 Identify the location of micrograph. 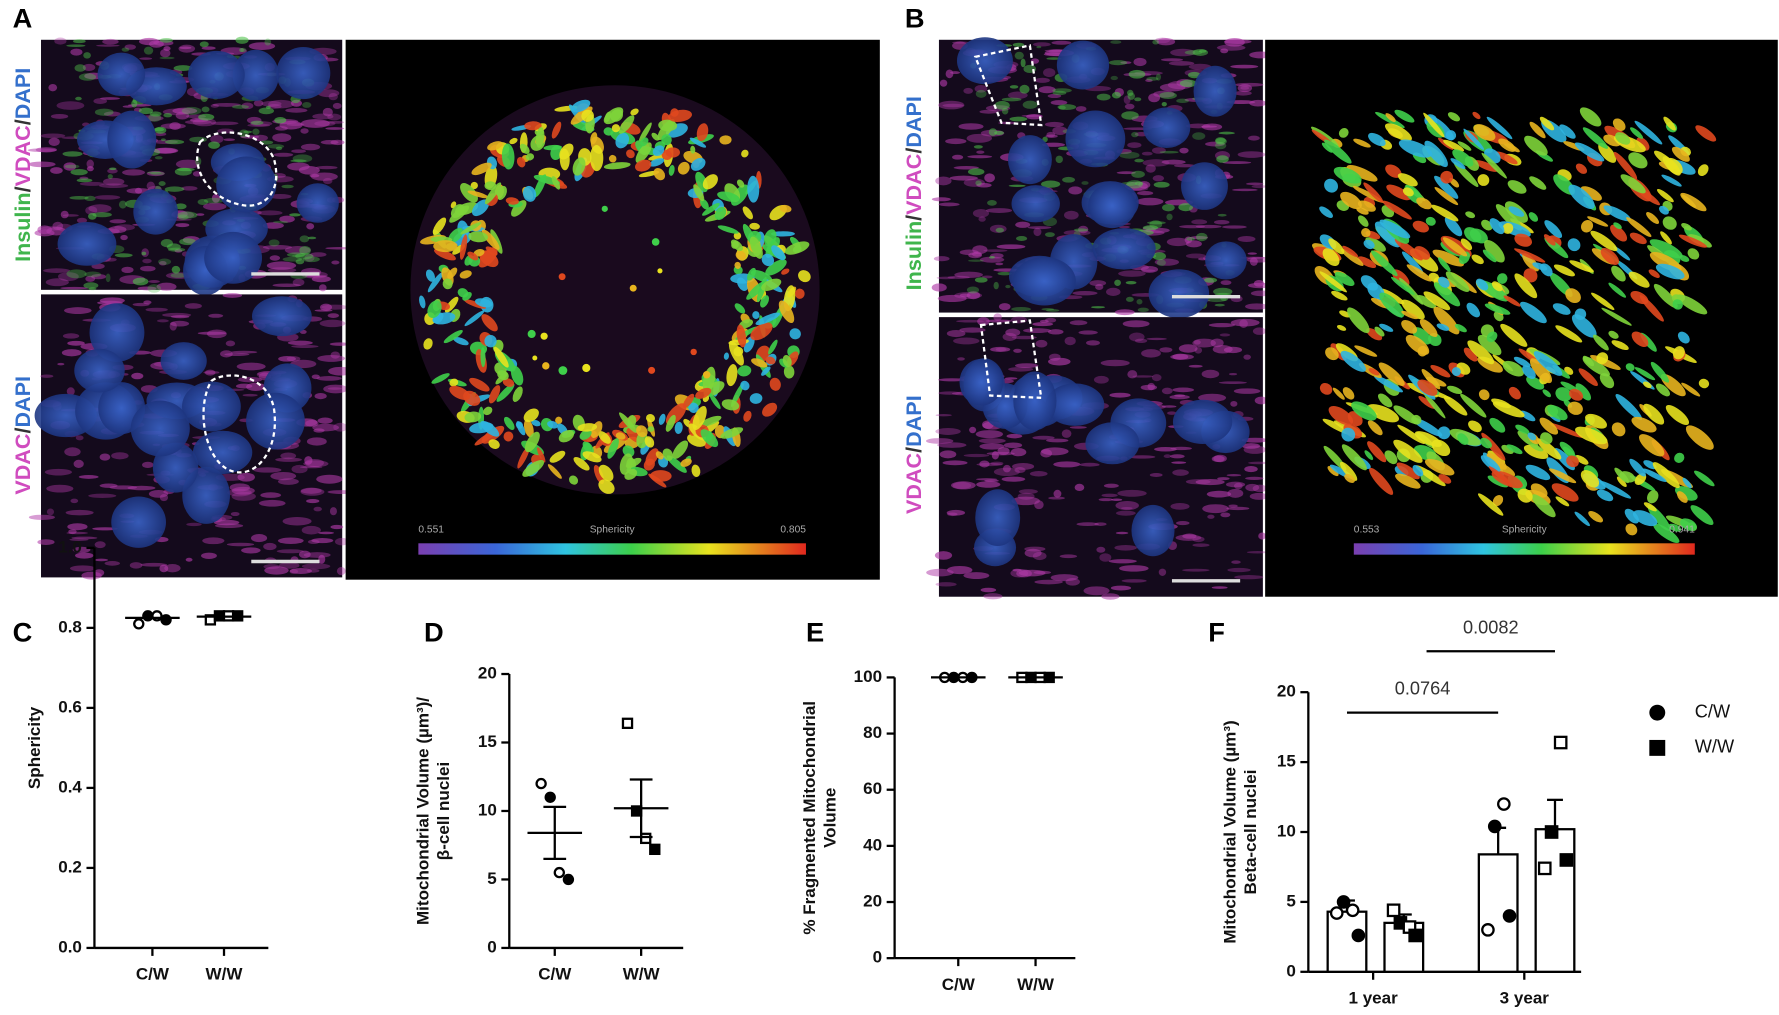
(191, 166).